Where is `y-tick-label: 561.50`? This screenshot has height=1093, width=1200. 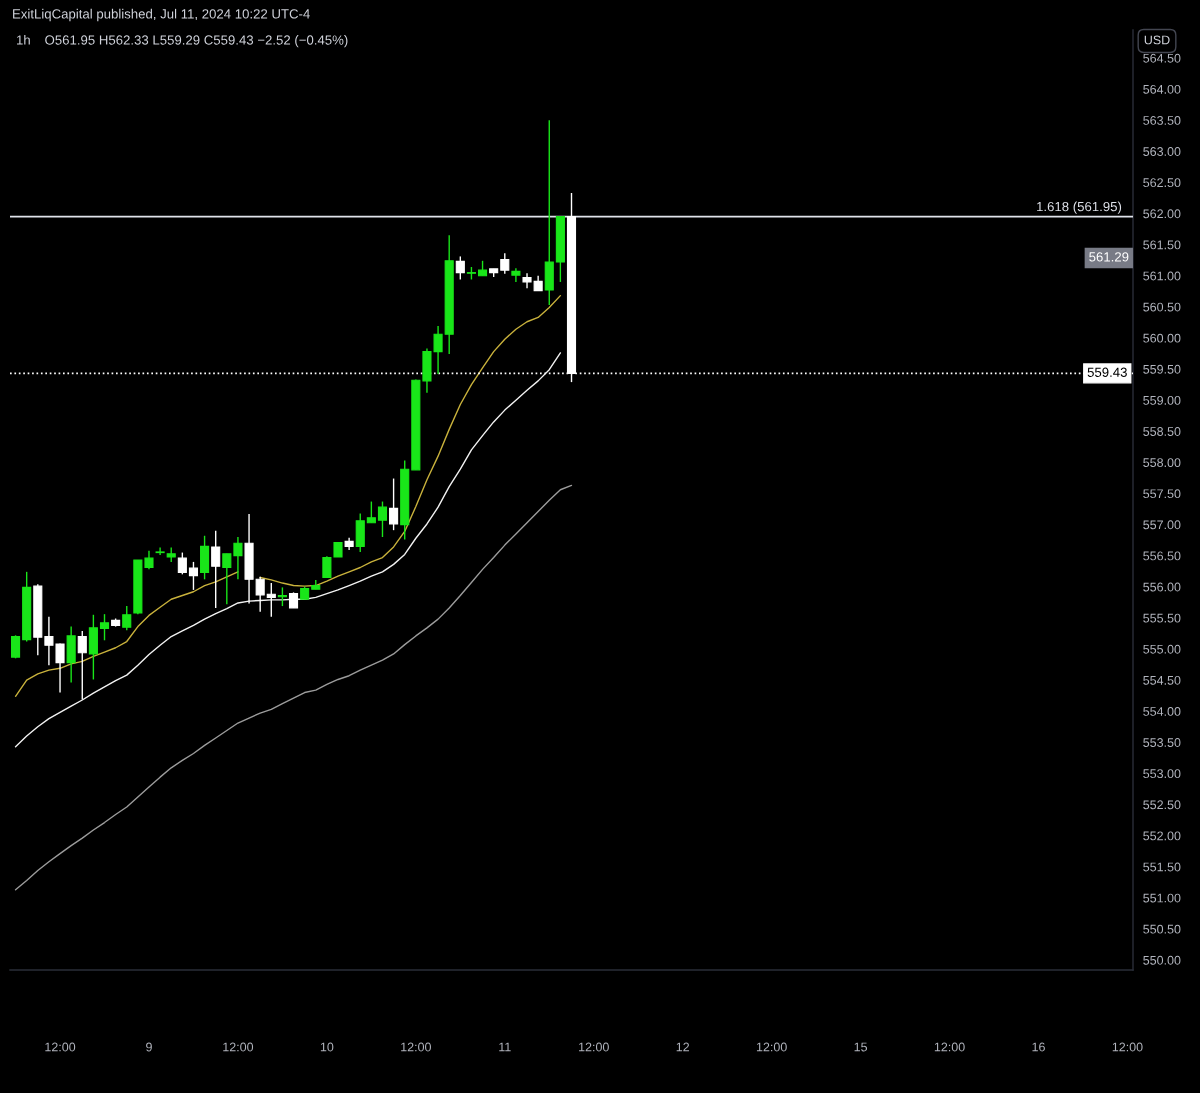 y-tick-label: 561.50 is located at coordinates (1162, 245).